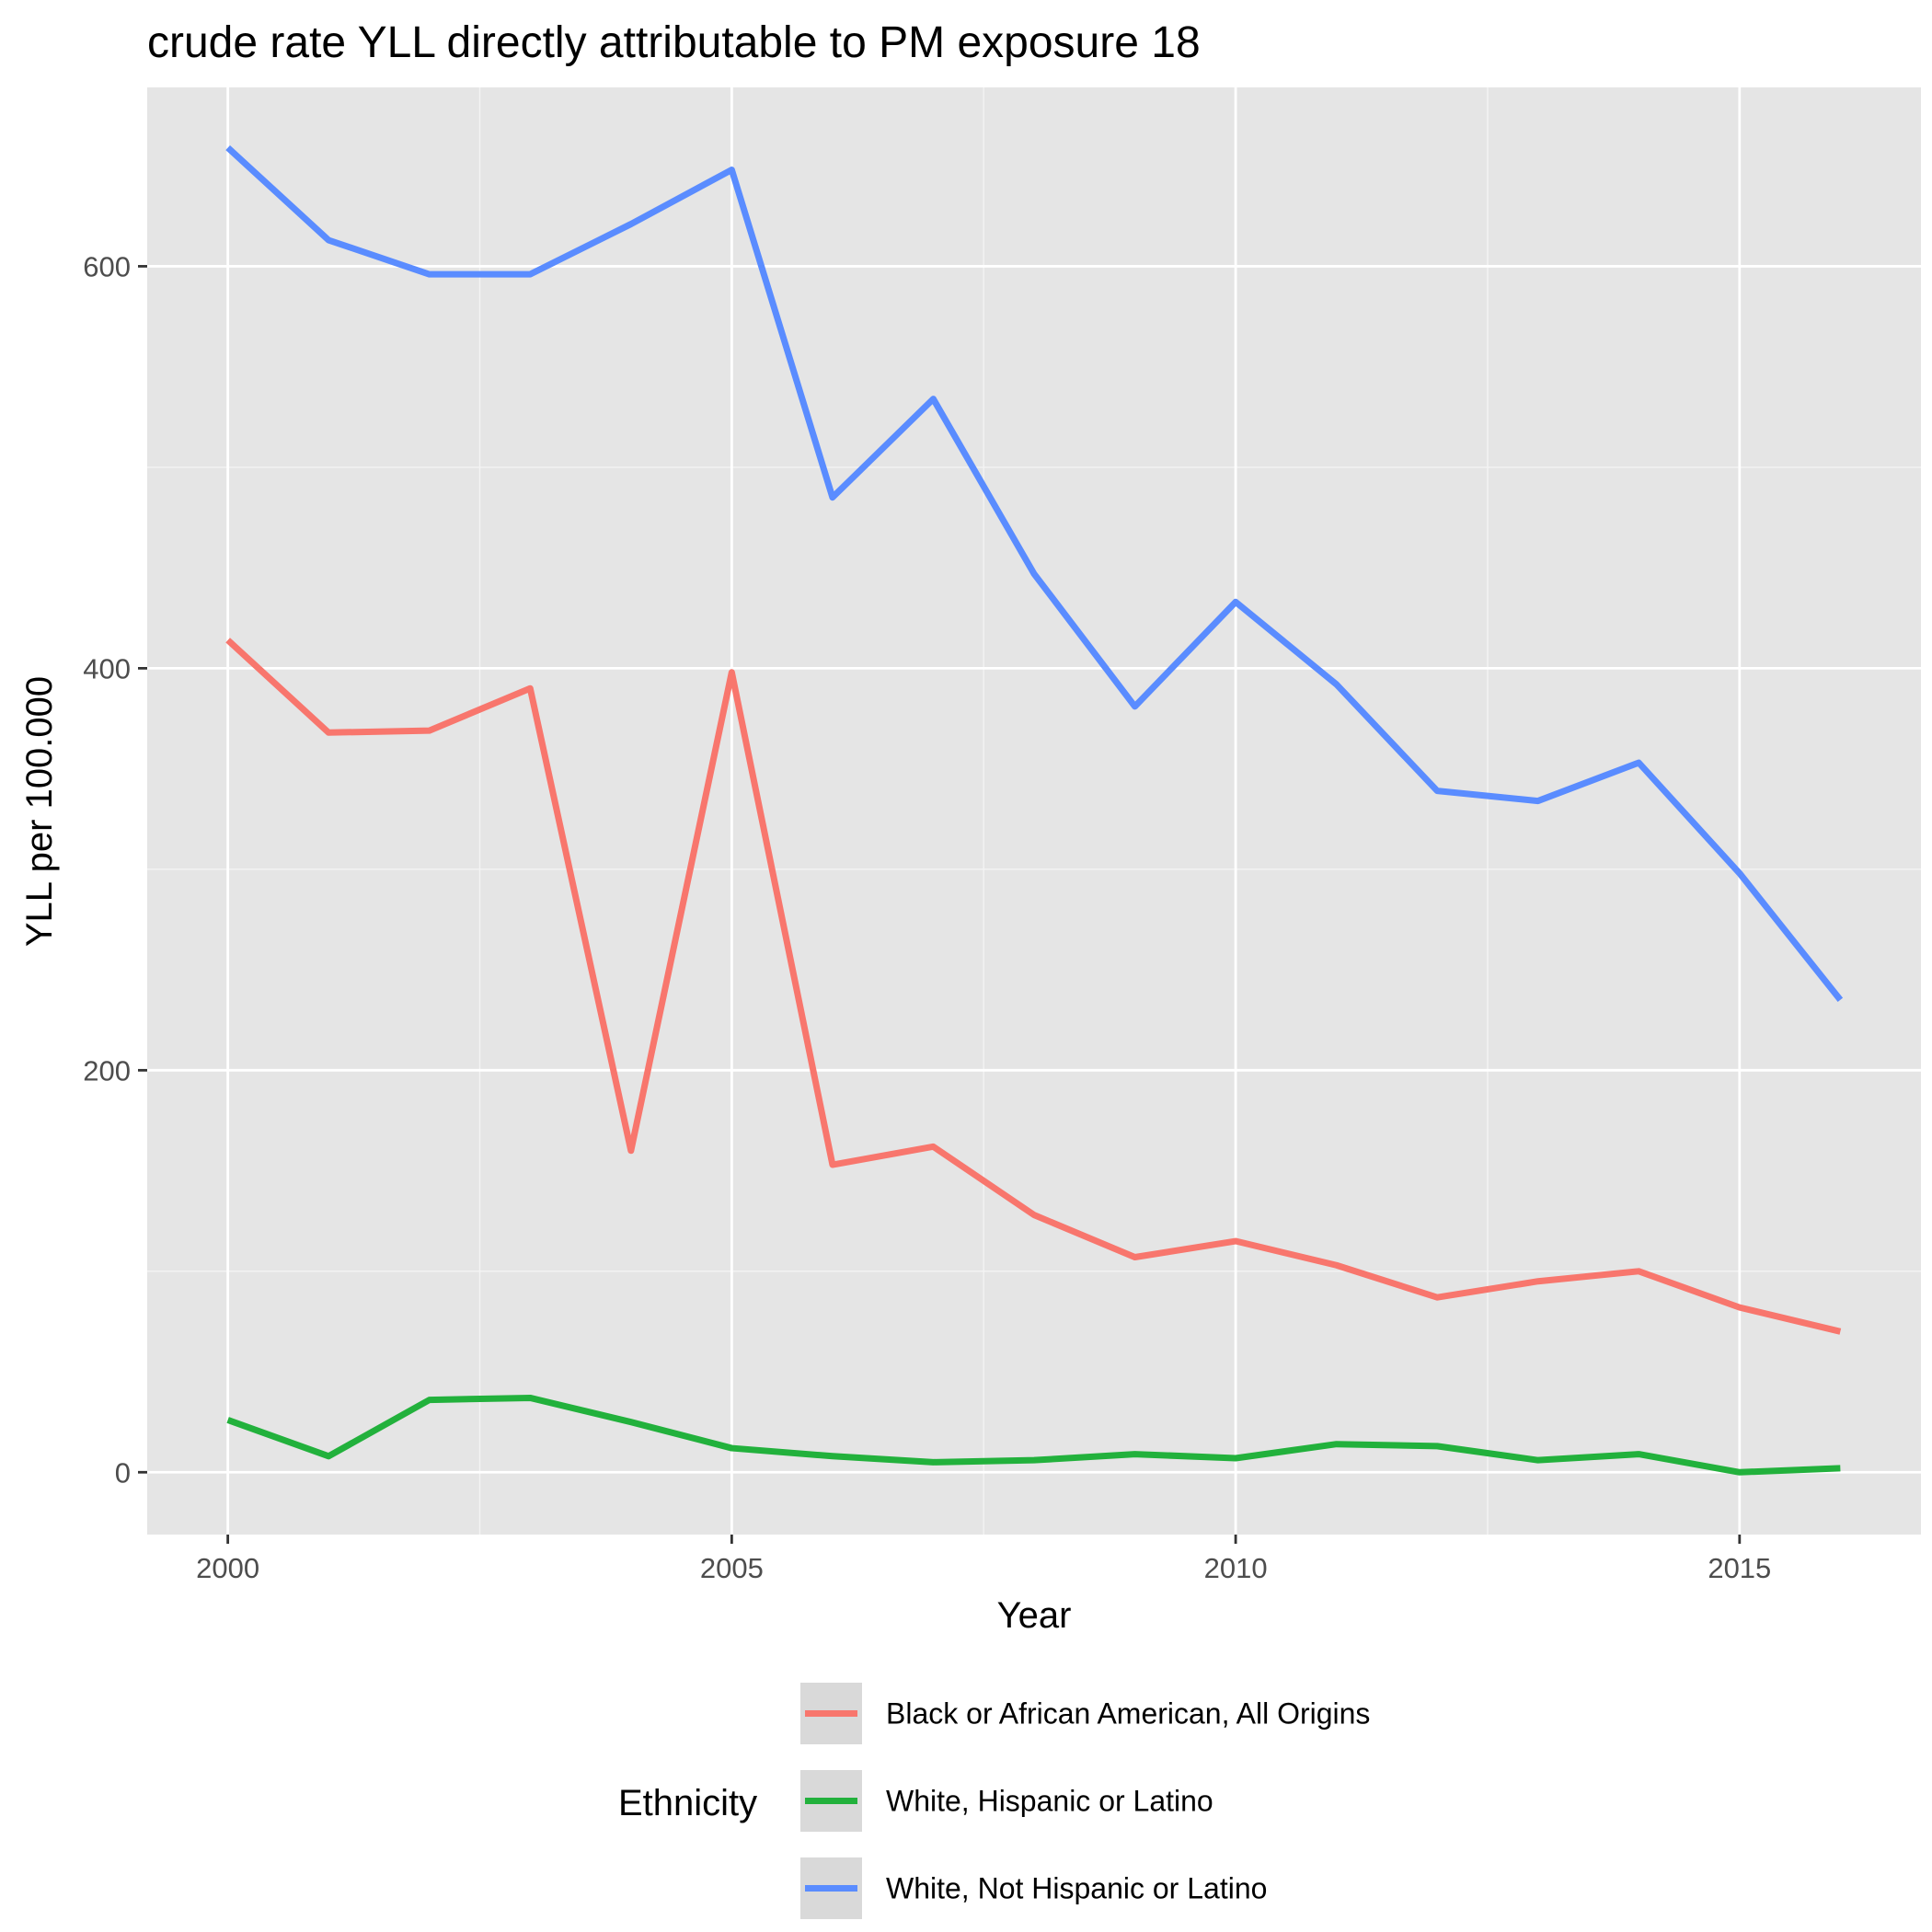 This screenshot has height=1932, width=1932. Describe the element at coordinates (687, 1803) in the screenshot. I see `legend-title: Ethnicity` at that location.